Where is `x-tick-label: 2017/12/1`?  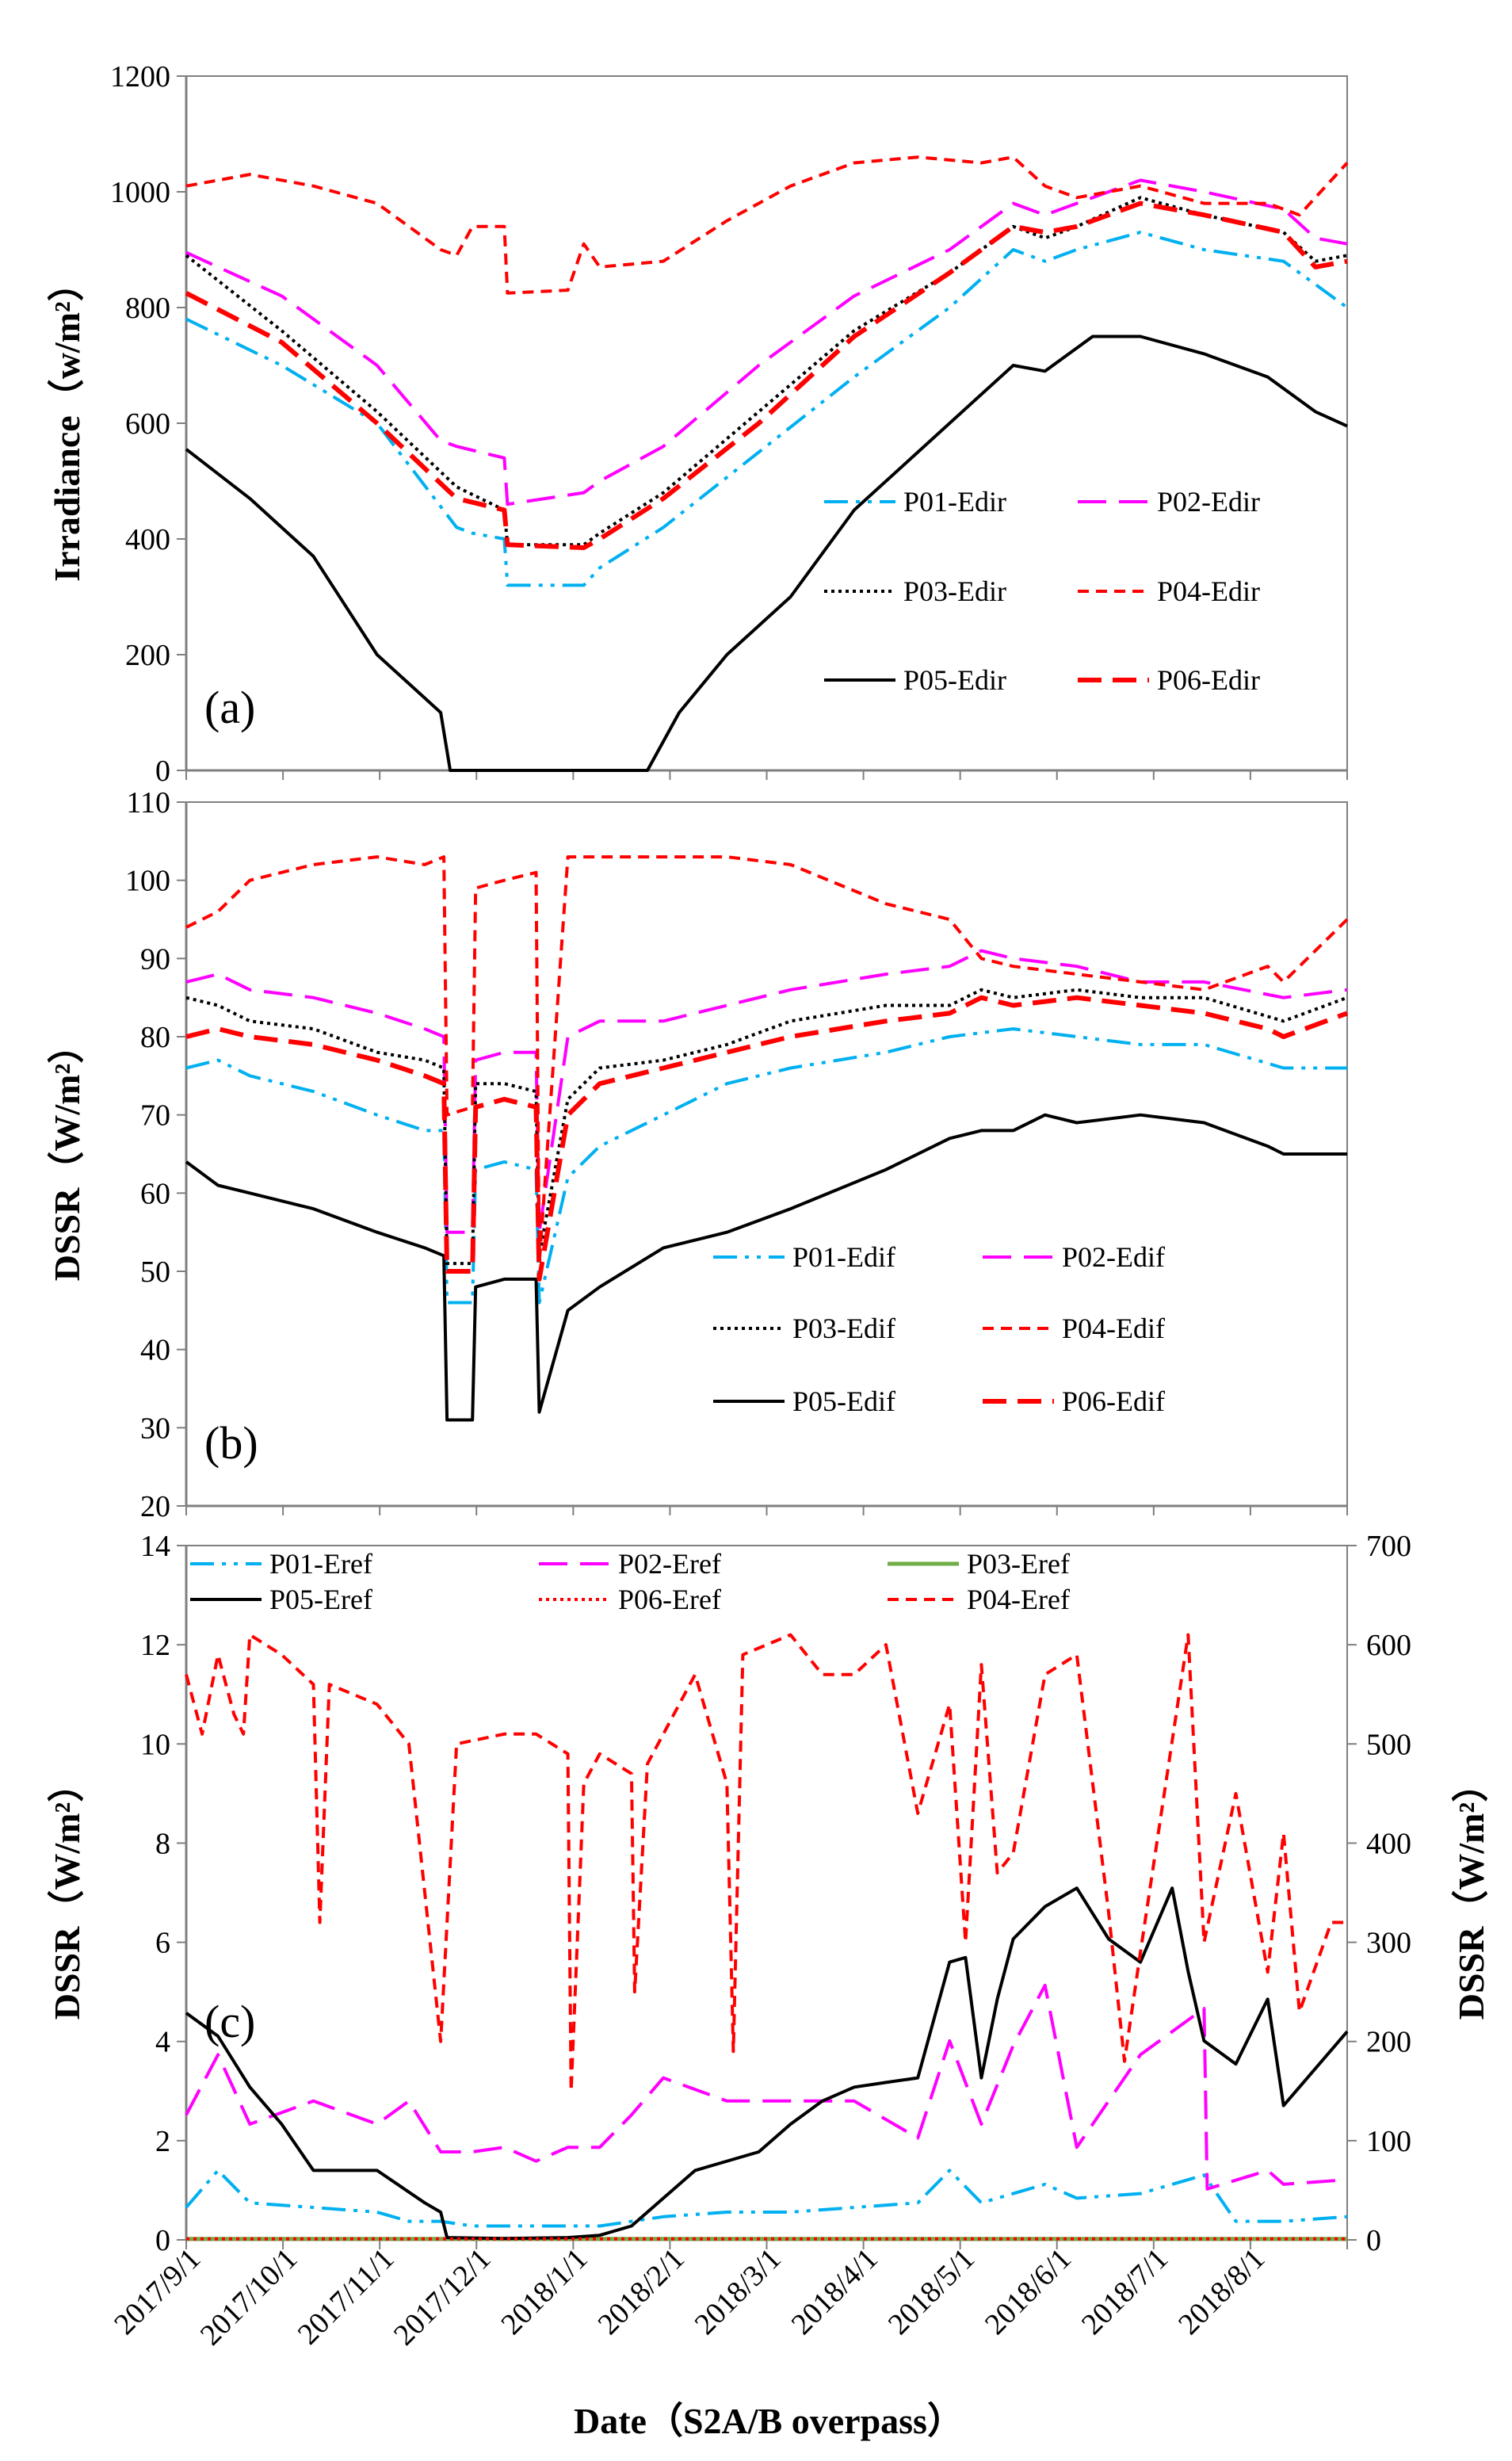 x-tick-label: 2017/12/1 is located at coordinates (443, 2297).